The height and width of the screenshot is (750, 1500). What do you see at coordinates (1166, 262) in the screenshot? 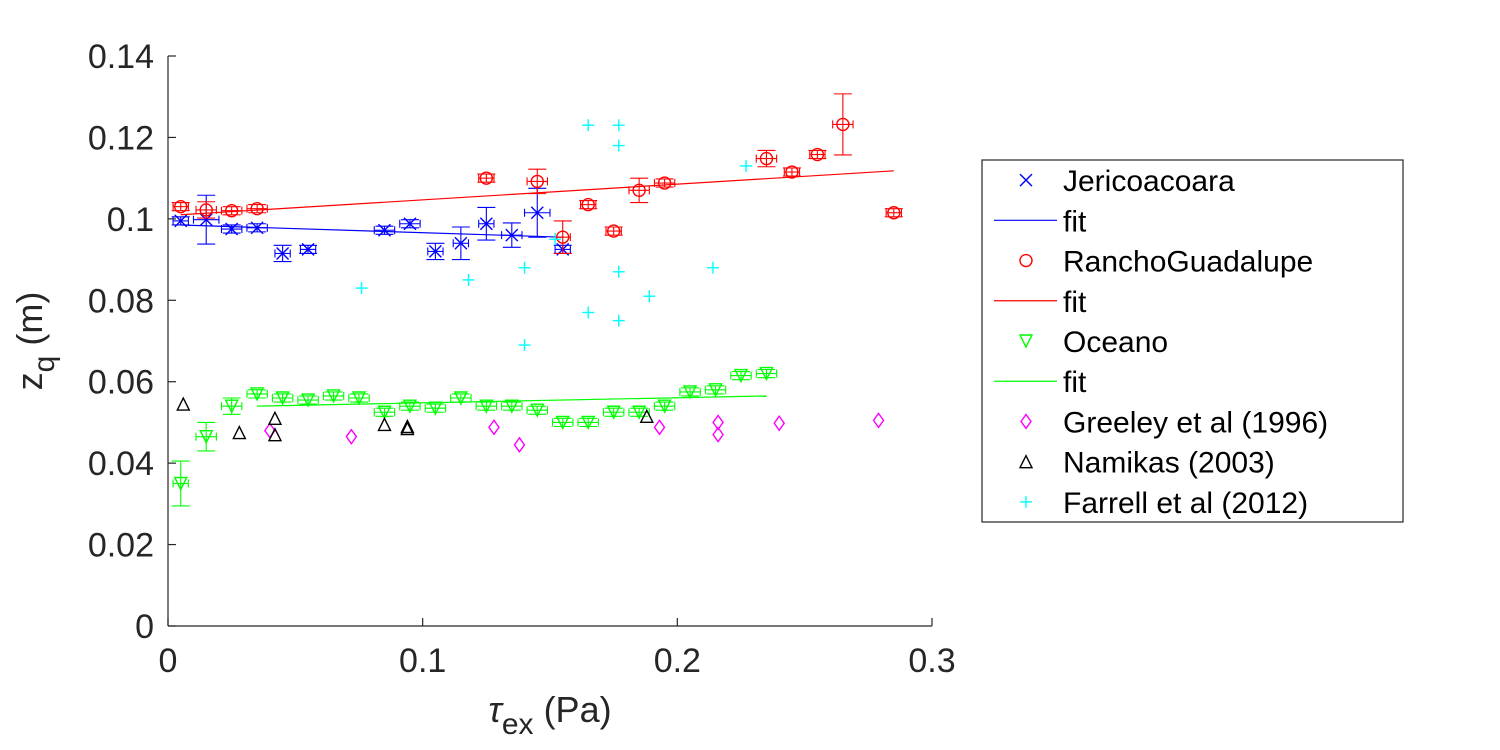
I see `legend-item-ranchoguadalupe: RanchoGuadalupe` at bounding box center [1166, 262].